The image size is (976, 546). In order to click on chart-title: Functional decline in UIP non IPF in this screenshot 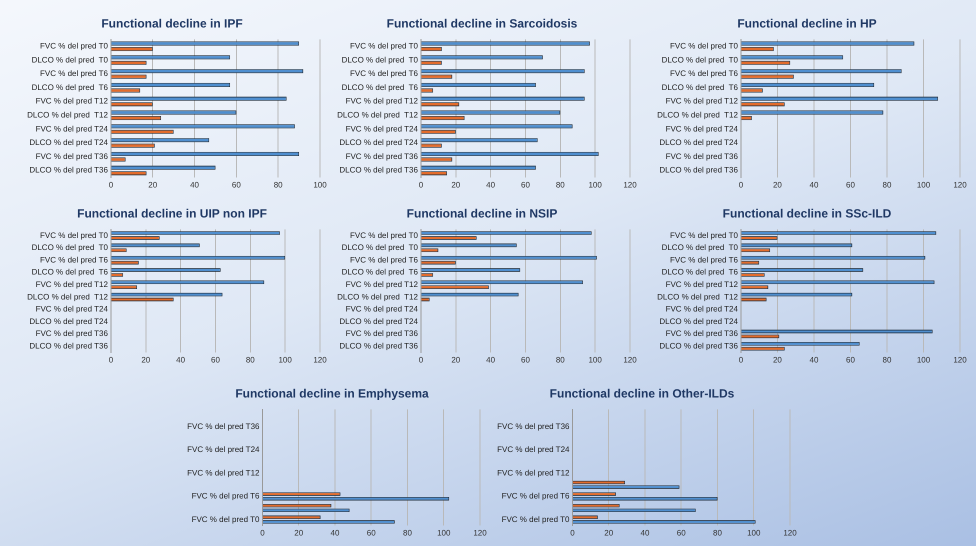, I will do `click(172, 213)`.